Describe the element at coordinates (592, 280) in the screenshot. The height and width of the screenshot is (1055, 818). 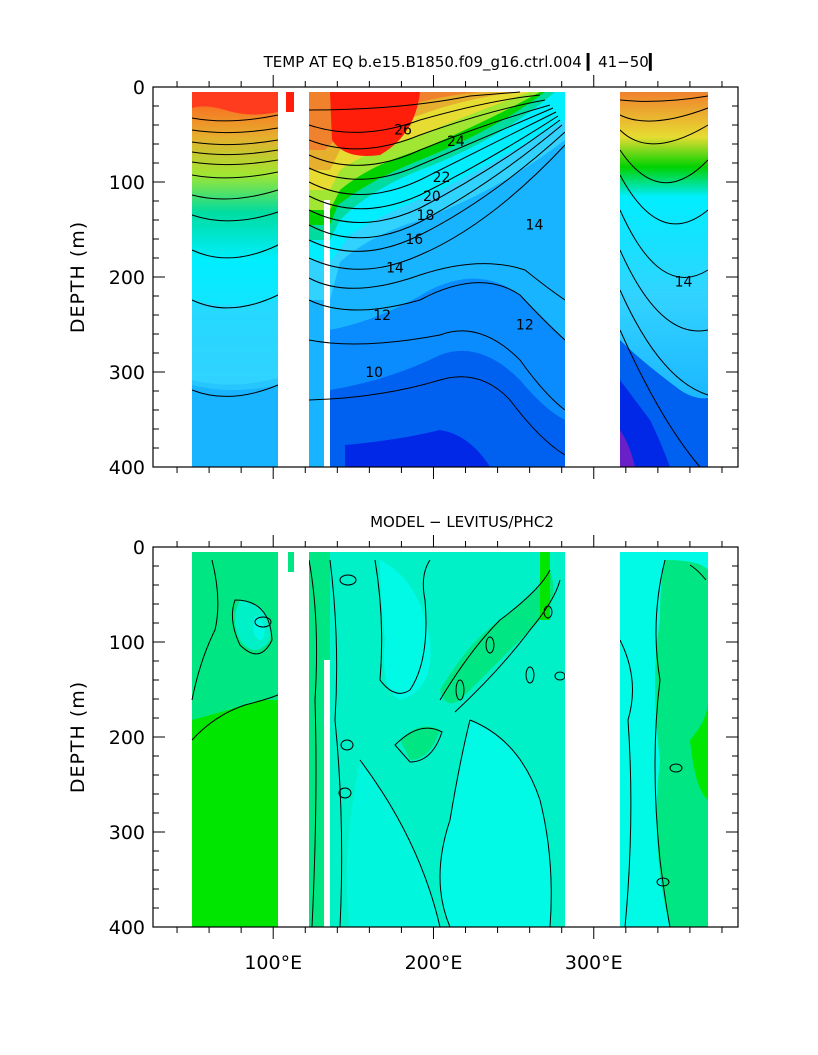
I see `land-gap-americas` at that location.